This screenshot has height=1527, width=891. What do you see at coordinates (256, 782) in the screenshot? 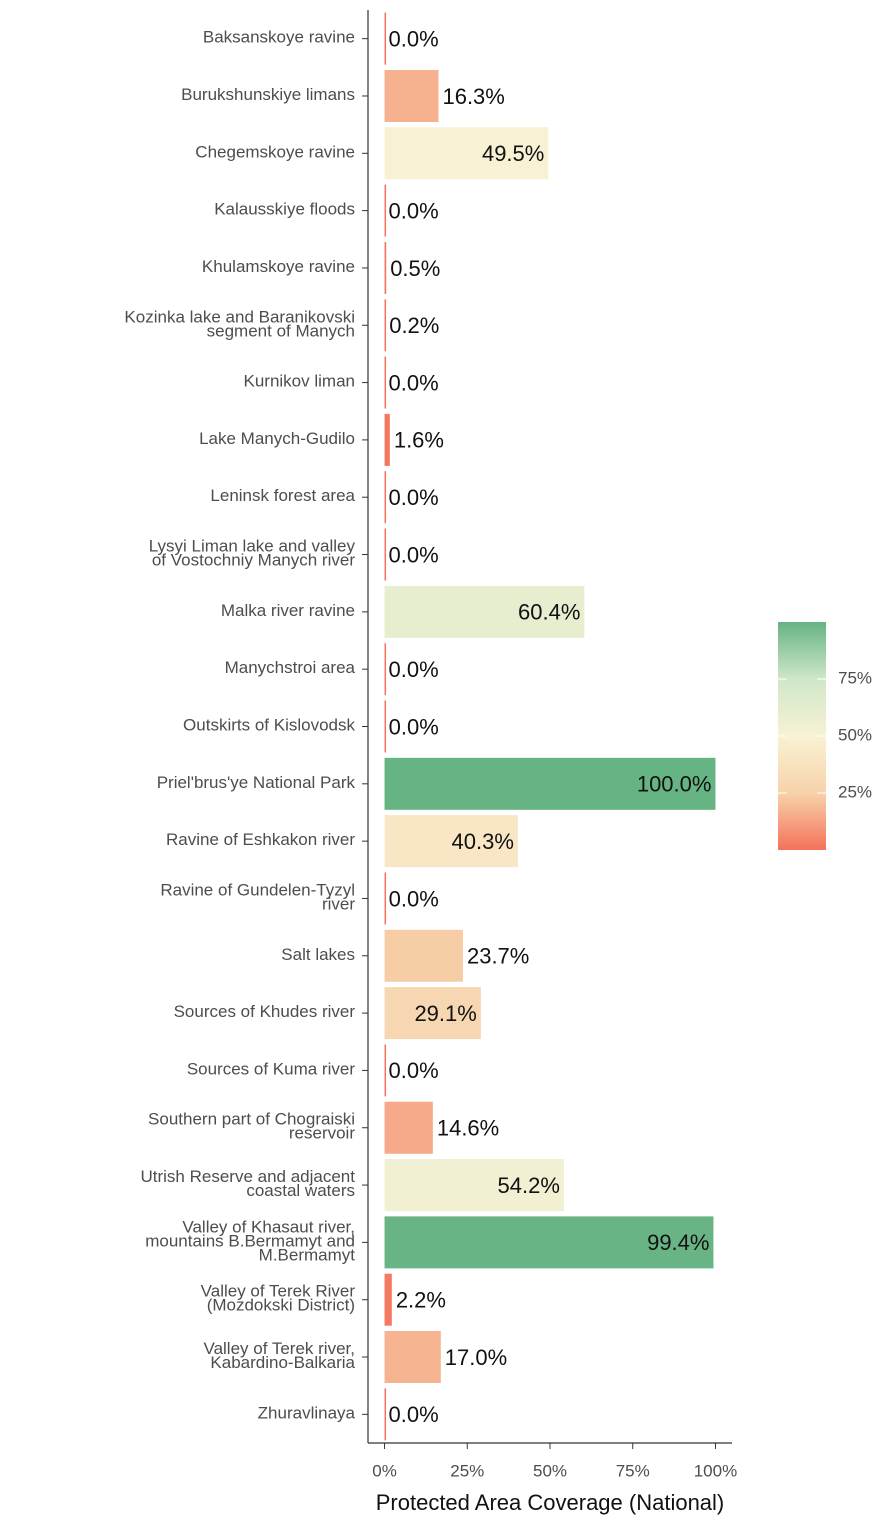
I see `y-tick-label: Priel'brus'ye National Park` at bounding box center [256, 782].